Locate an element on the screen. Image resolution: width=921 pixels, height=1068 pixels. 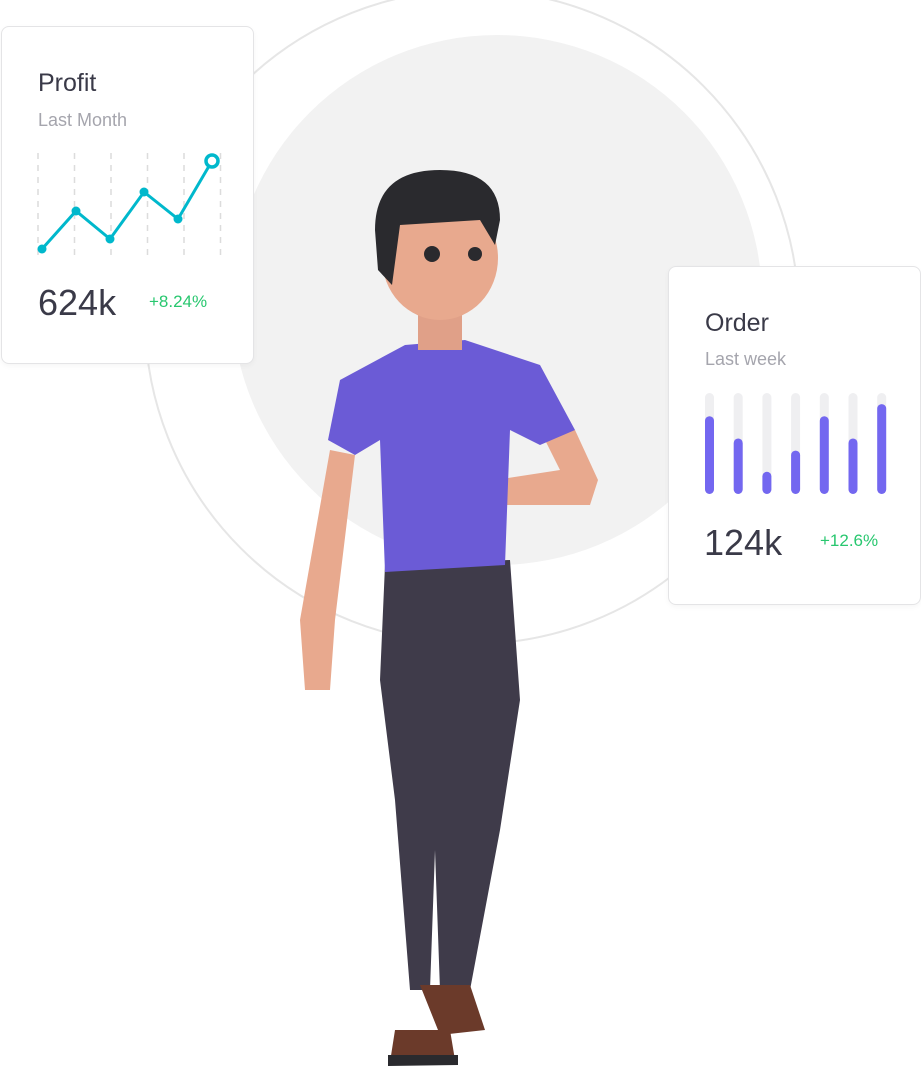
order-title: Order is located at coordinates (737, 323).